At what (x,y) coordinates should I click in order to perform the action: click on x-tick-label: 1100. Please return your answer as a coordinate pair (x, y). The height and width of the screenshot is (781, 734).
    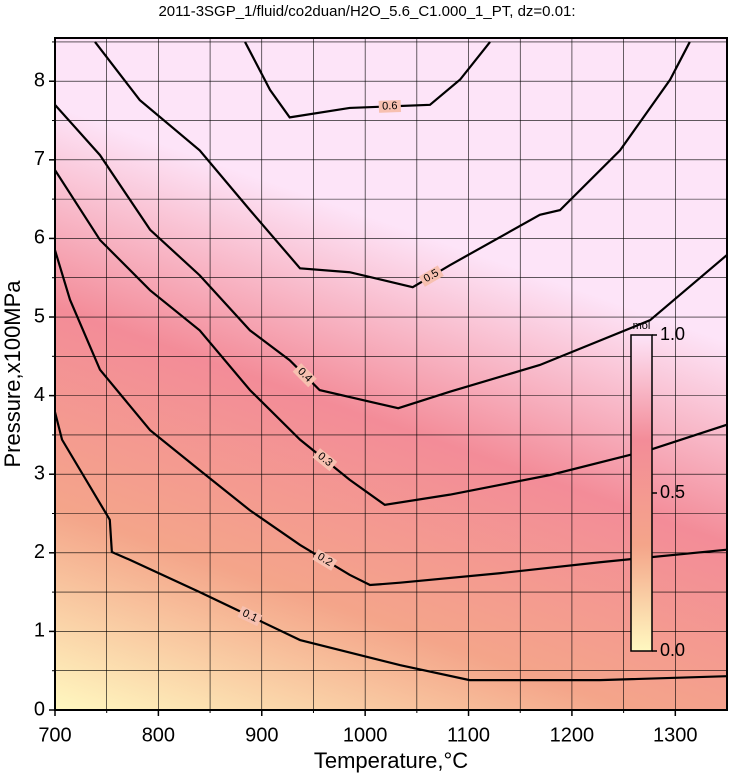
    Looking at the image, I should click on (468, 735).